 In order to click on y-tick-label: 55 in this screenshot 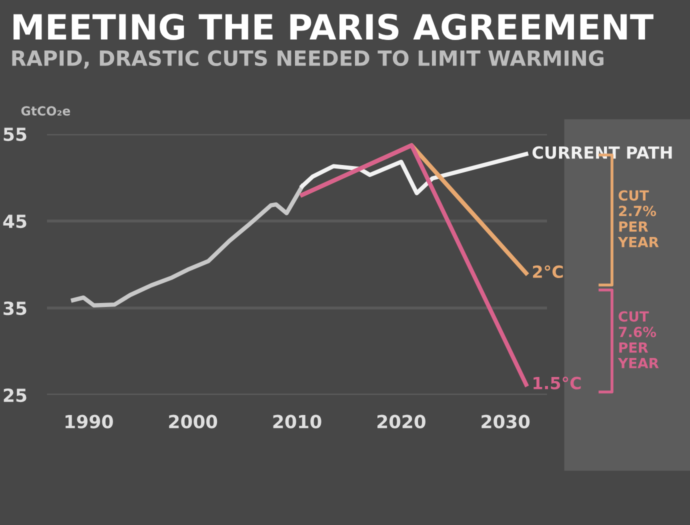, I will do `click(15, 135)`.